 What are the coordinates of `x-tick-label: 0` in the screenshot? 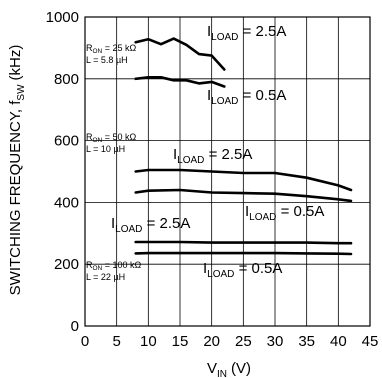 It's located at (85, 341).